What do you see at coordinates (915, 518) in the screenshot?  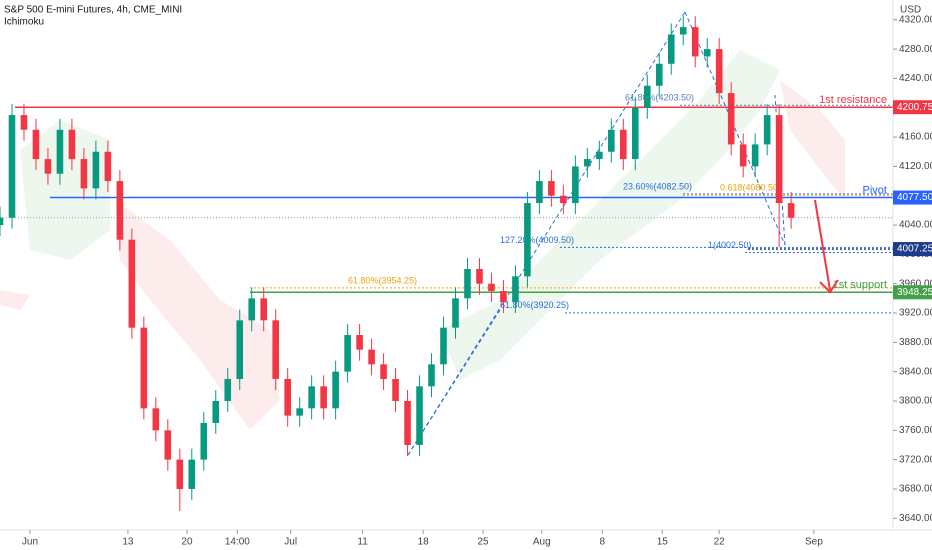 I see `y-tick-label: 3640.00` at bounding box center [915, 518].